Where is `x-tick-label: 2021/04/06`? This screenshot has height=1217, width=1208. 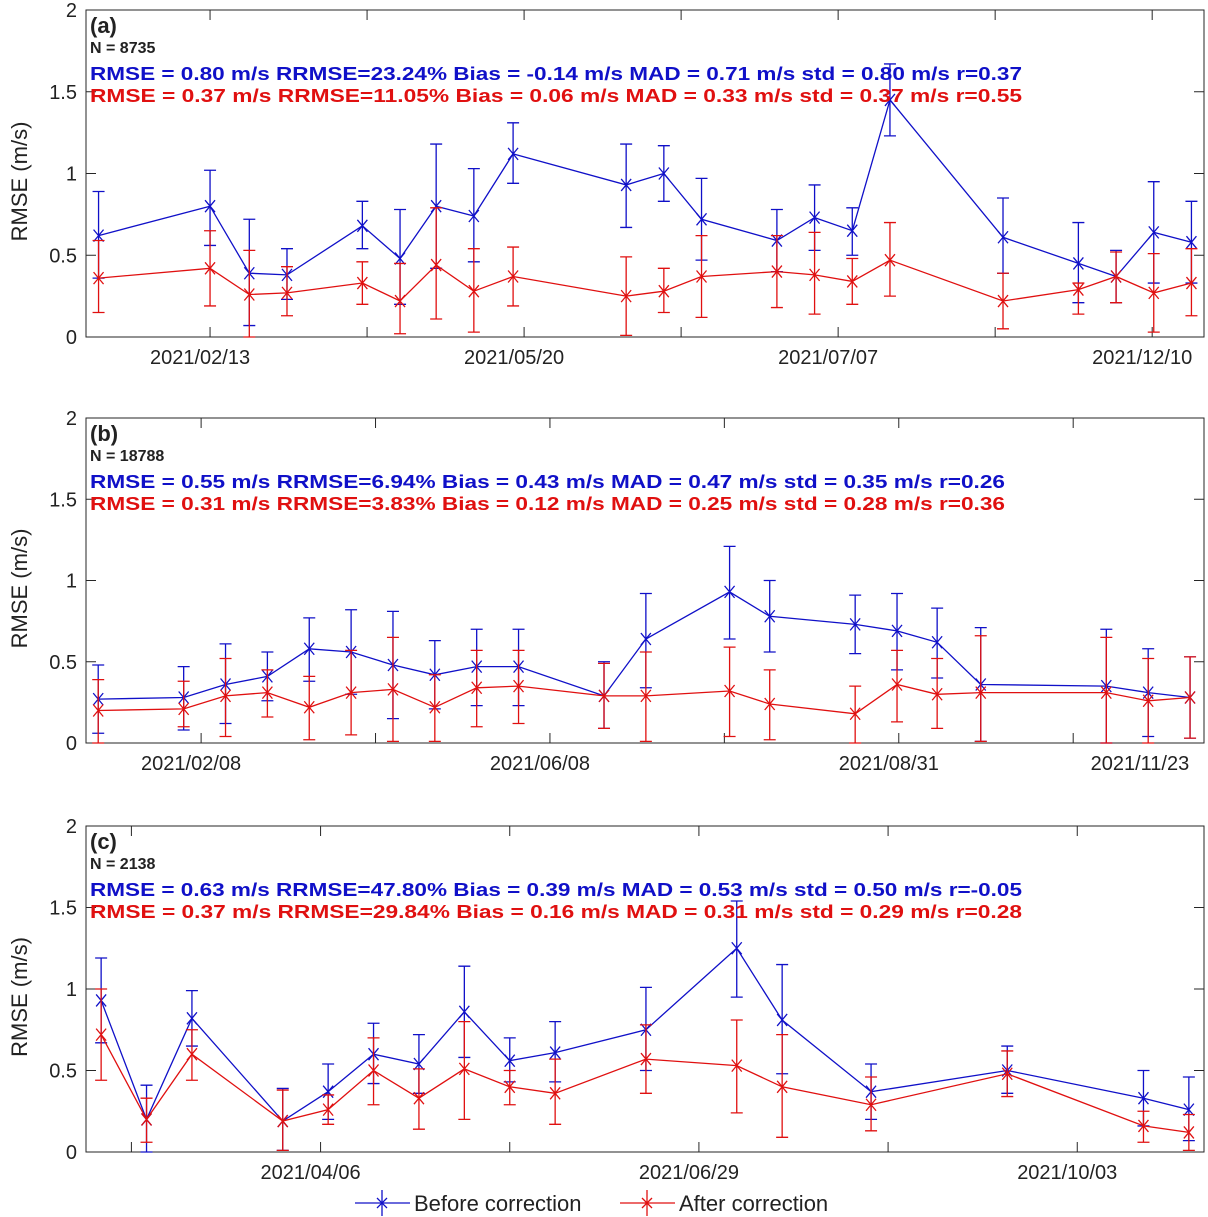
x-tick-label: 2021/04/06 is located at coordinates (311, 1173).